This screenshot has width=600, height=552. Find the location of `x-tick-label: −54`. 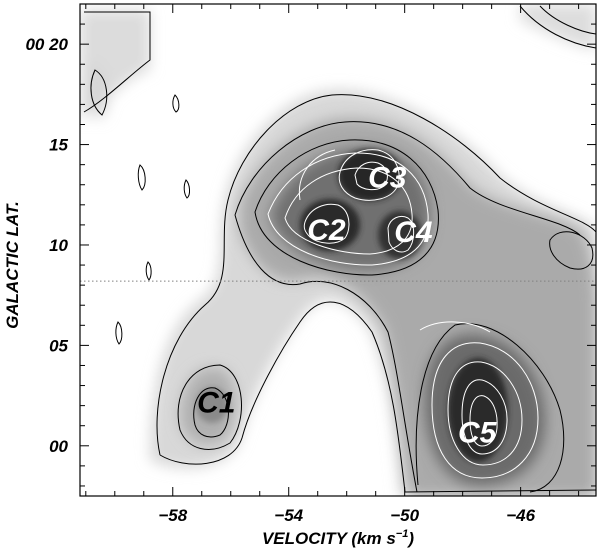

x-tick-label: −54 is located at coordinates (288, 515).